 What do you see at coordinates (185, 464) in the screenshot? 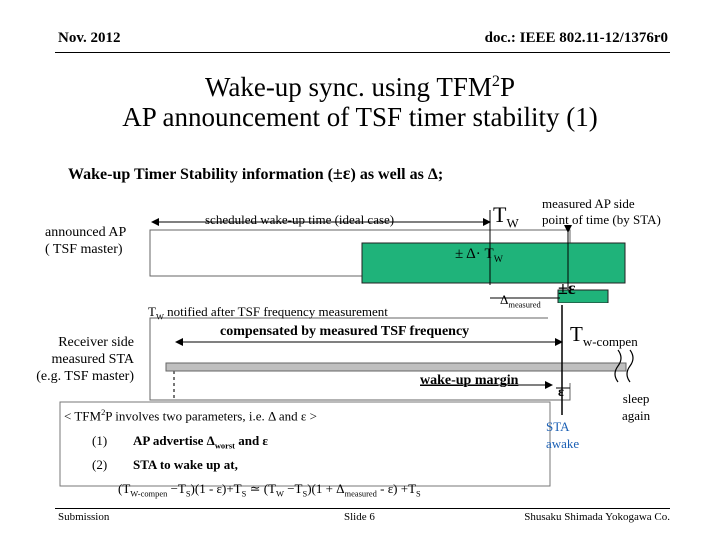
I see `notes-item2-text: STA to wake up at,` at bounding box center [185, 464].